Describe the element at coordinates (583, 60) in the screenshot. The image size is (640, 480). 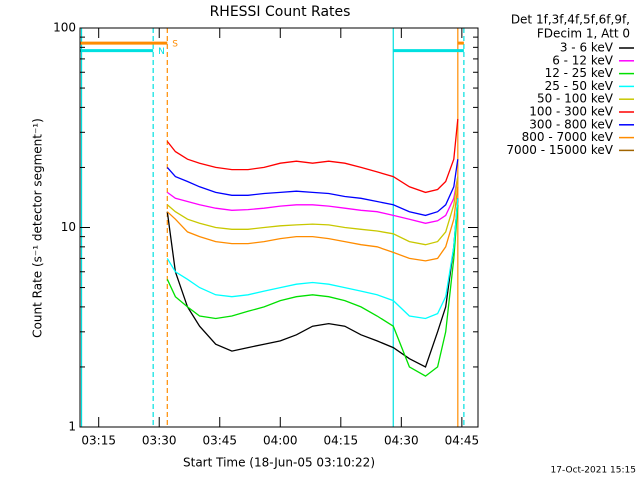
I see `legend-label: 6 - 12 keV` at that location.